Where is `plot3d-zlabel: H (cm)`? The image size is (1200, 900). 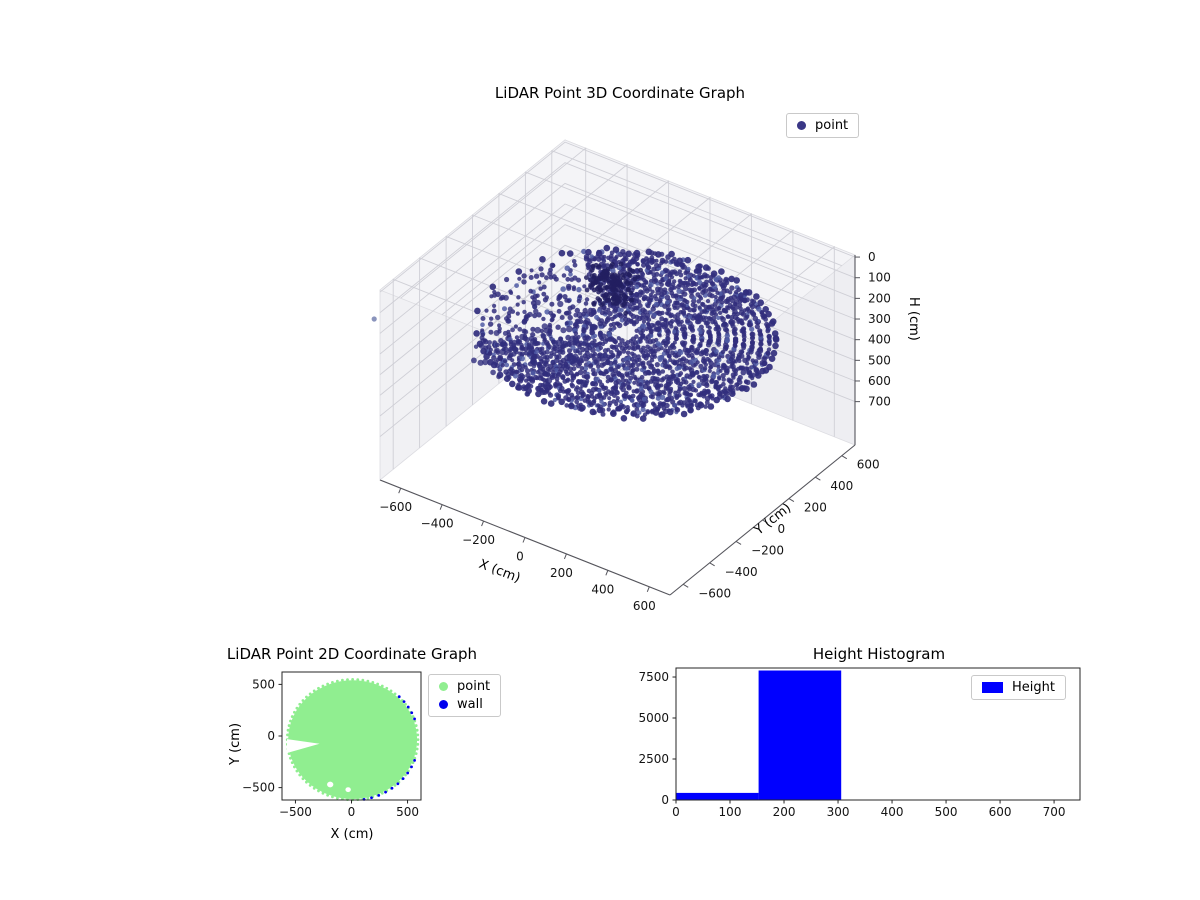
plot3d-zlabel: H (cm) is located at coordinates (913, 319).